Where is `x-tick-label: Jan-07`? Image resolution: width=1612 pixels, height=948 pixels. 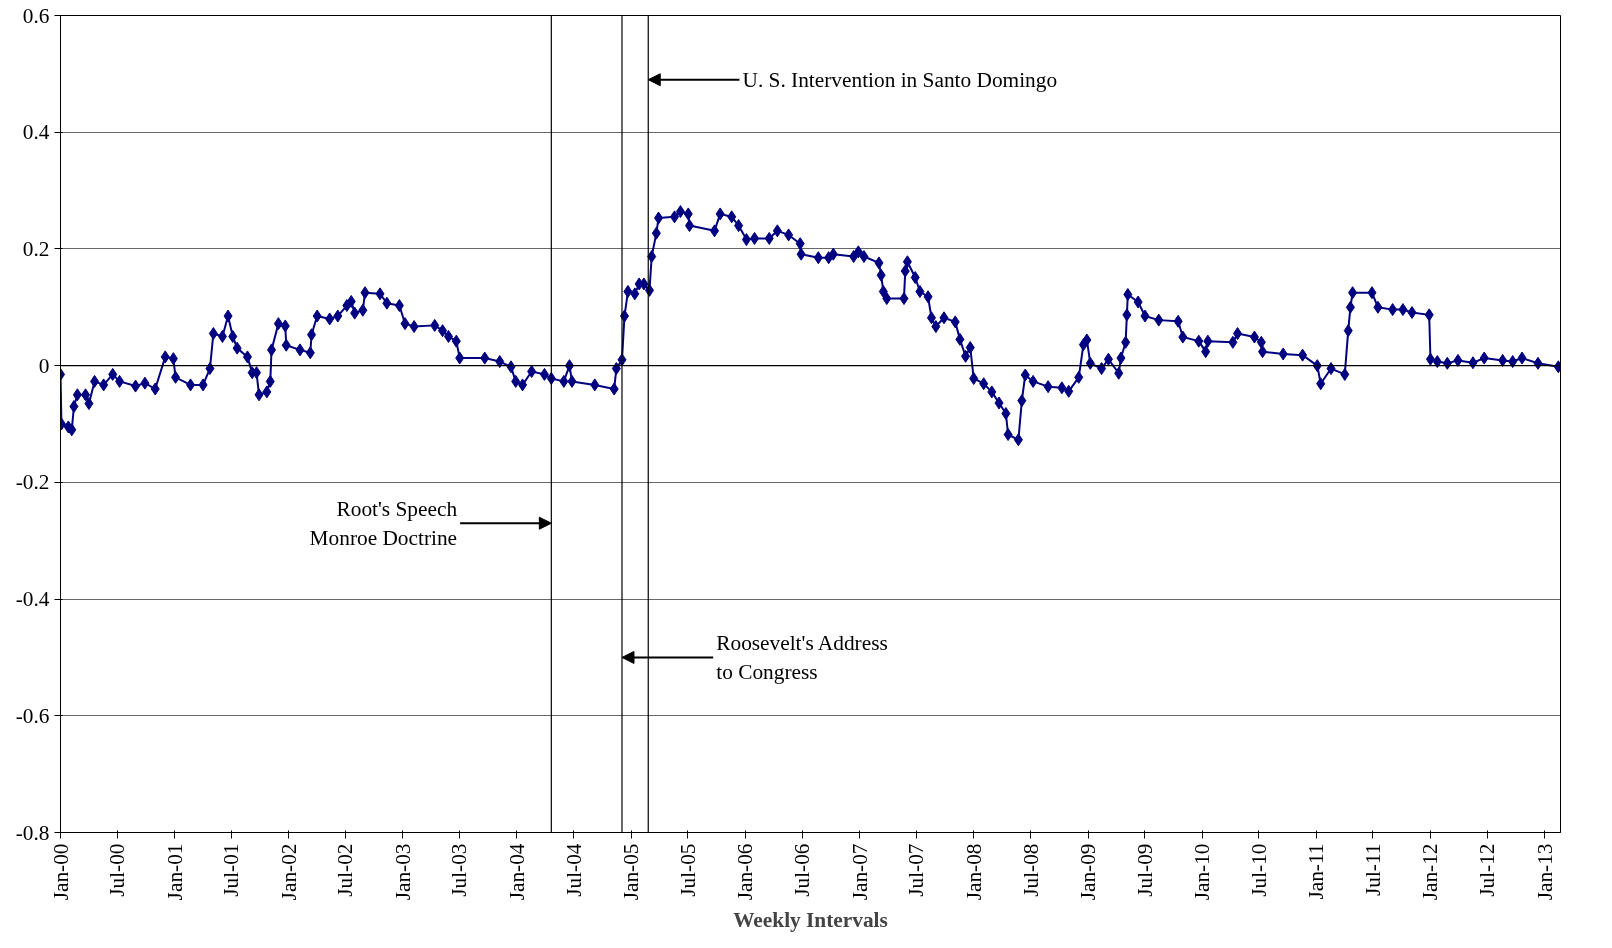 x-tick-label: Jan-07 is located at coordinates (859, 872).